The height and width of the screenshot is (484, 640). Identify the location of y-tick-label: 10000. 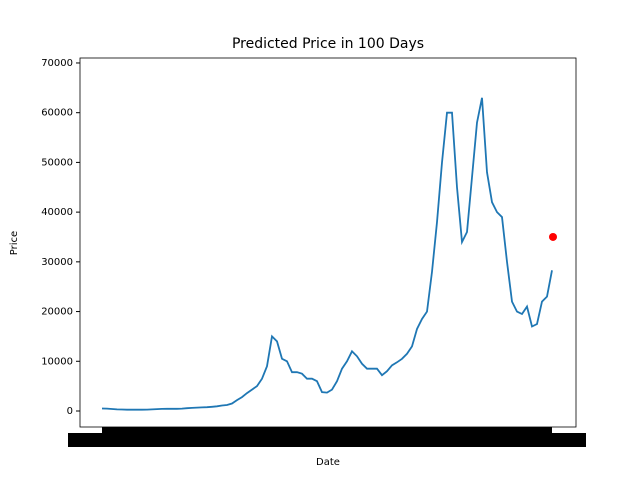
(57, 361).